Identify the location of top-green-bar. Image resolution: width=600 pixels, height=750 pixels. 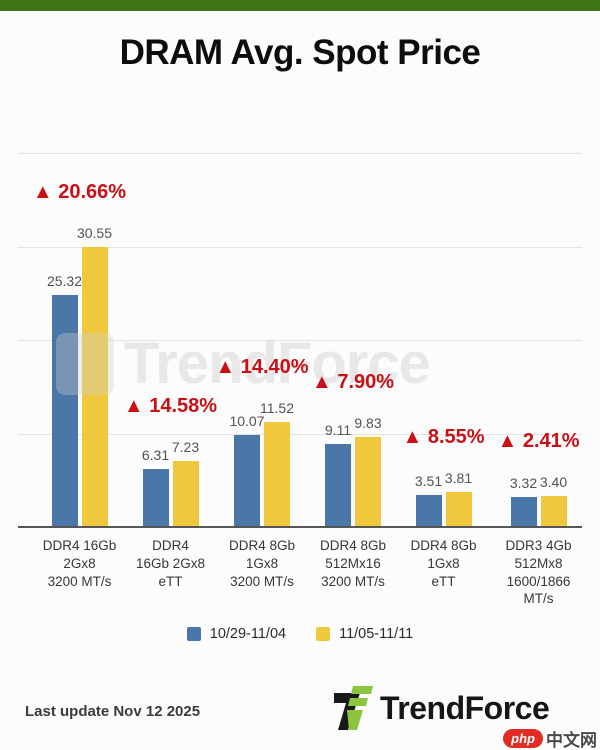
(300, 5).